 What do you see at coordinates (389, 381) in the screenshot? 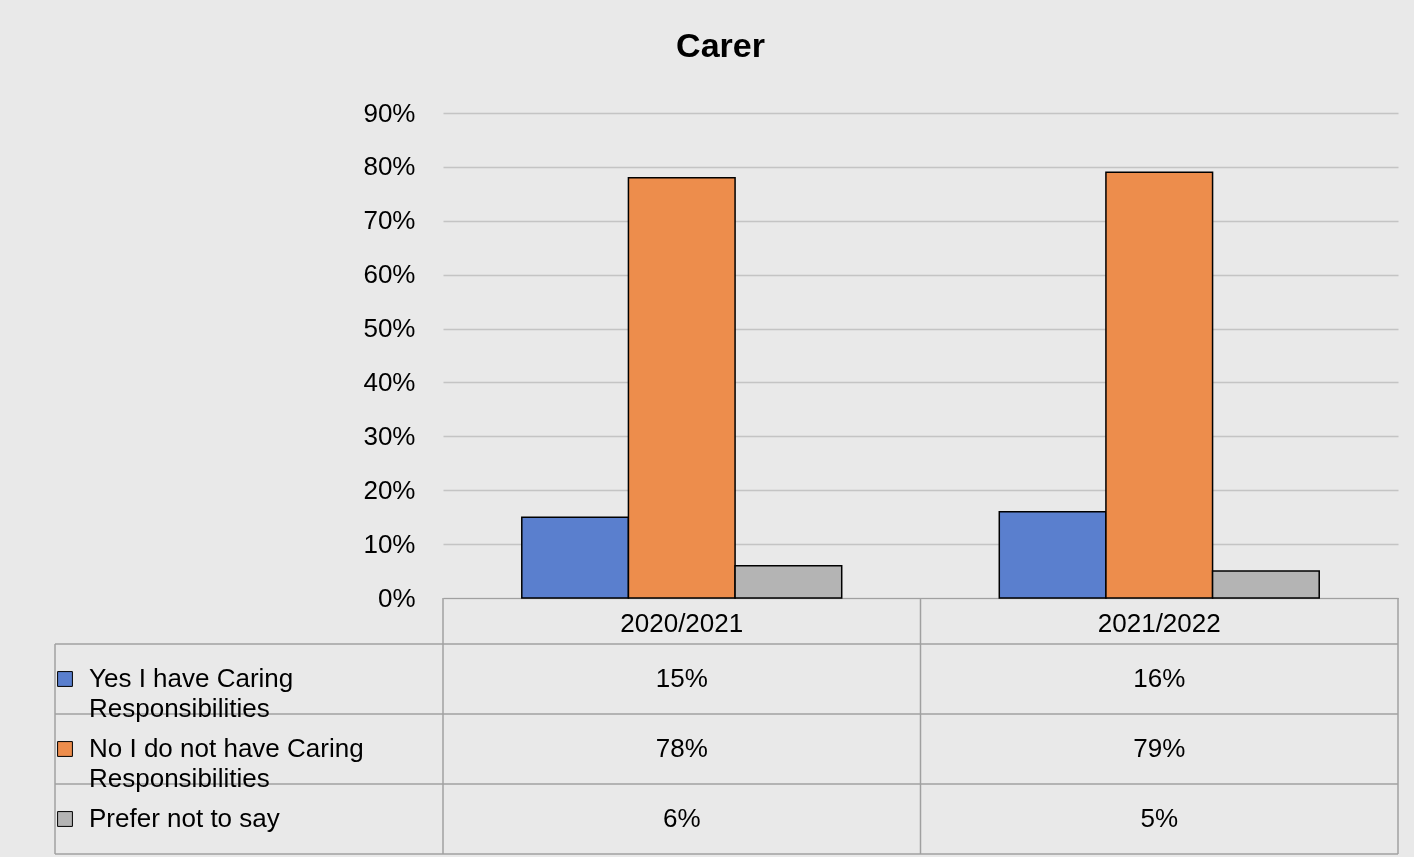
I see `y-tick-label: 40%` at bounding box center [389, 381].